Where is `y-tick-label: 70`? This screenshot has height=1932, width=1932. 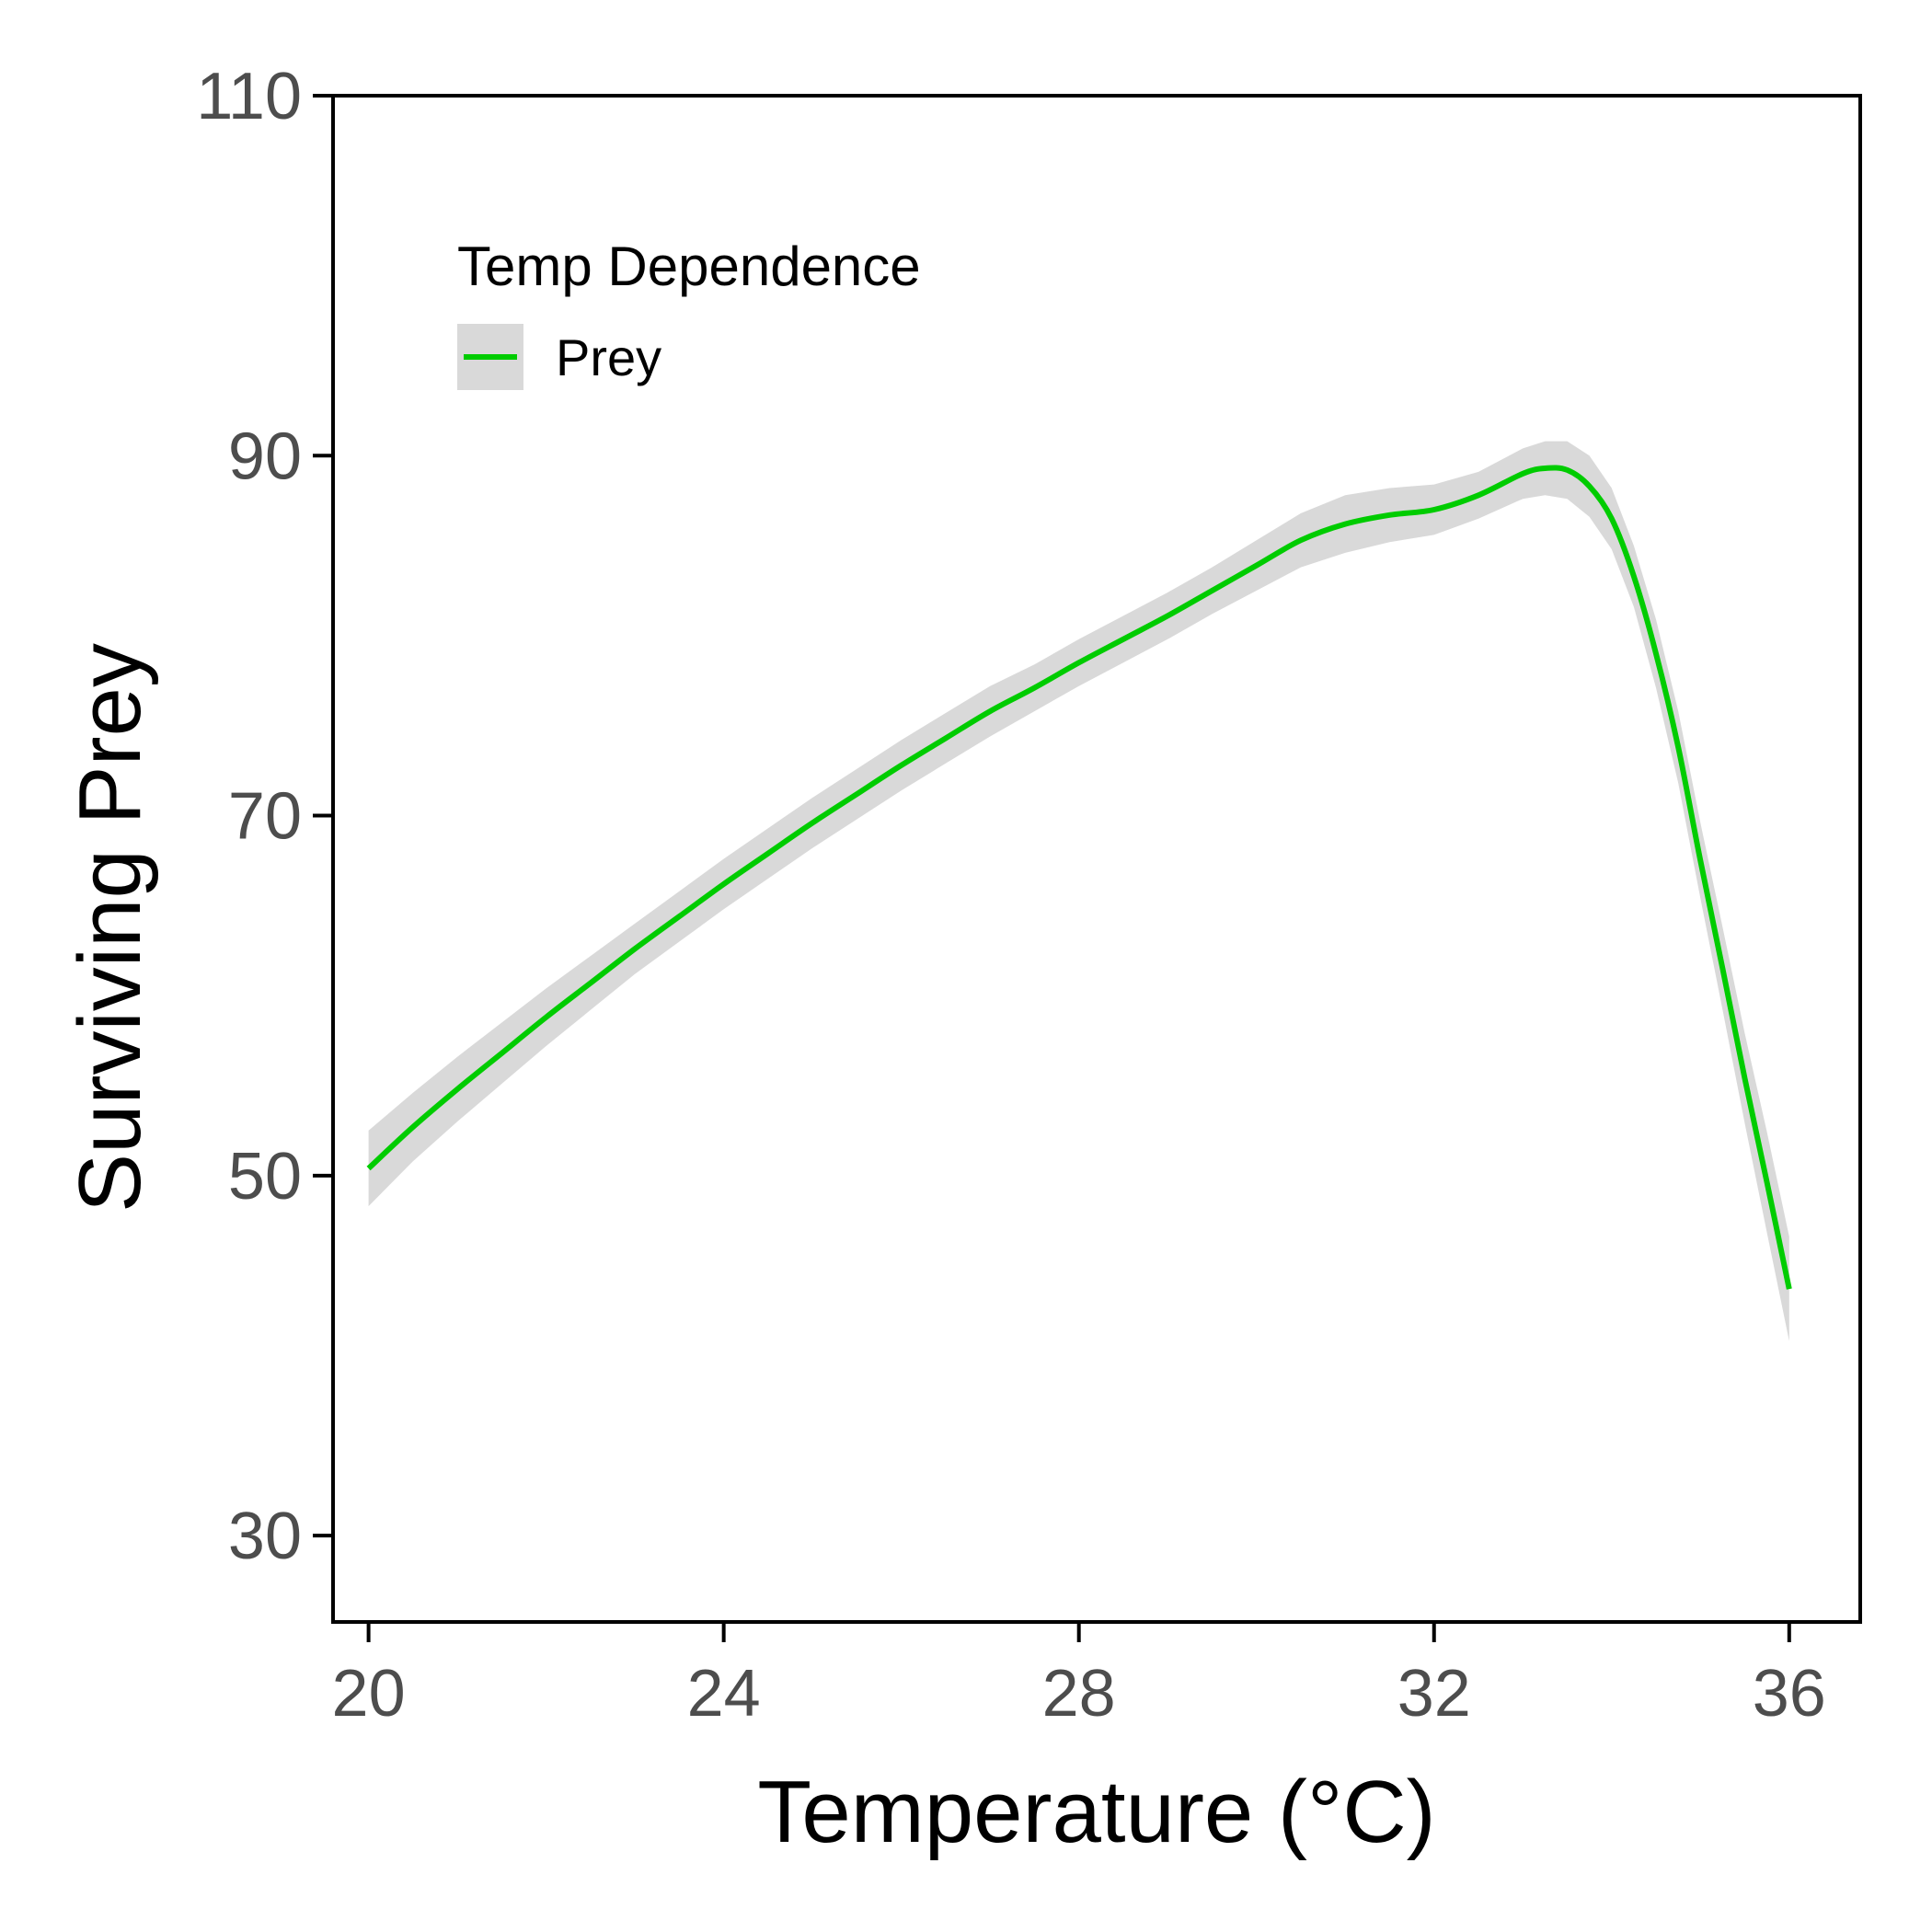 y-tick-label: 70 is located at coordinates (265, 817).